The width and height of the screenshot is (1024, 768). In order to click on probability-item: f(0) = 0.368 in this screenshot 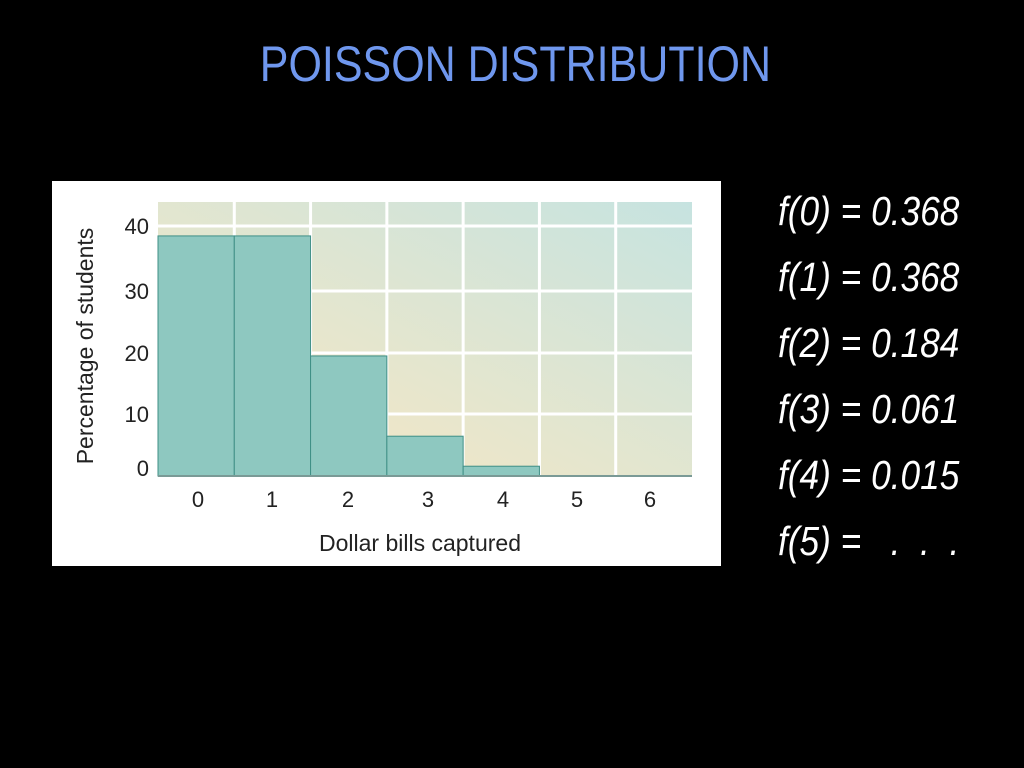, I will do `click(869, 211)`.